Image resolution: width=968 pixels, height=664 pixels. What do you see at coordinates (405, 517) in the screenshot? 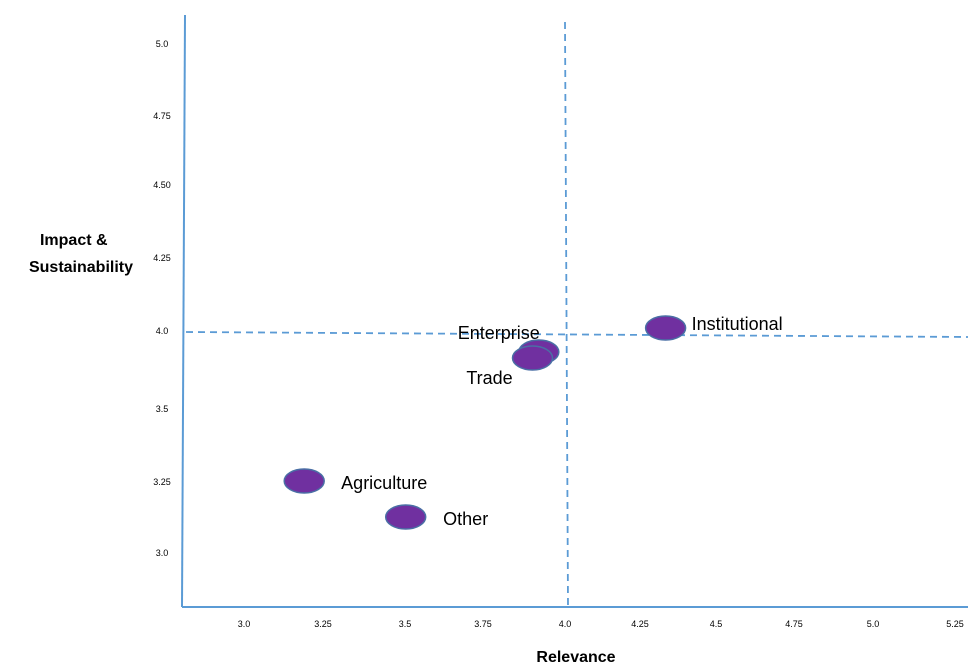
I see `data-point-other` at bounding box center [405, 517].